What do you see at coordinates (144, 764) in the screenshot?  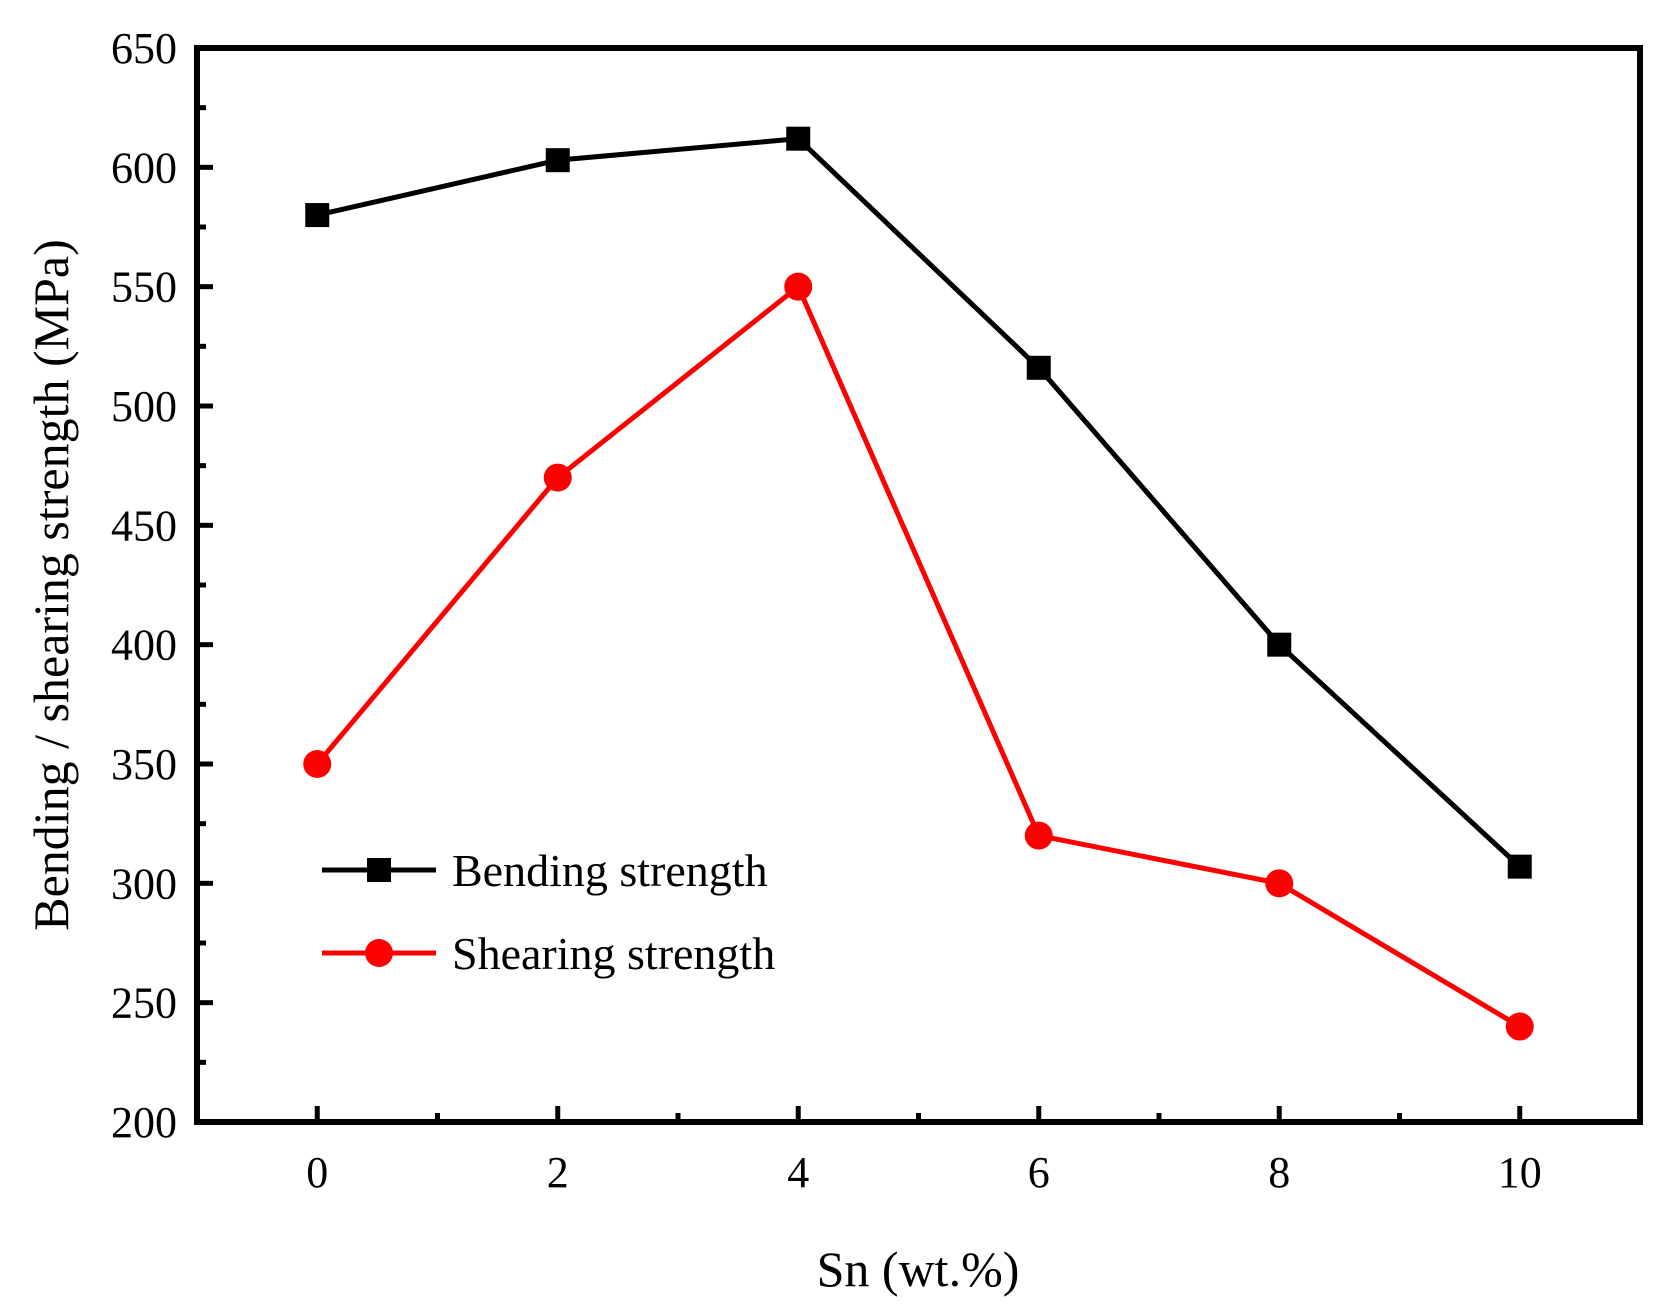 I see `y-tick-label: 350` at bounding box center [144, 764].